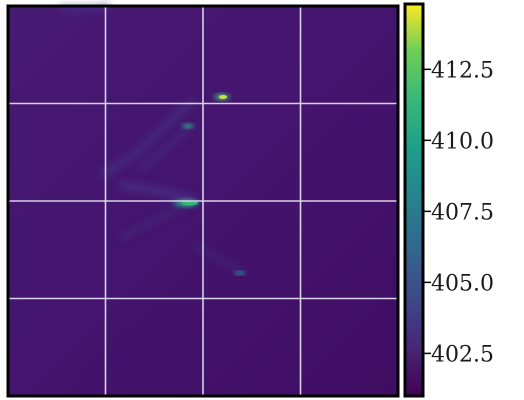 The image size is (524, 400). Describe the element at coordinates (462, 70) in the screenshot. I see `colorbar-tick-label: 412.5` at that location.